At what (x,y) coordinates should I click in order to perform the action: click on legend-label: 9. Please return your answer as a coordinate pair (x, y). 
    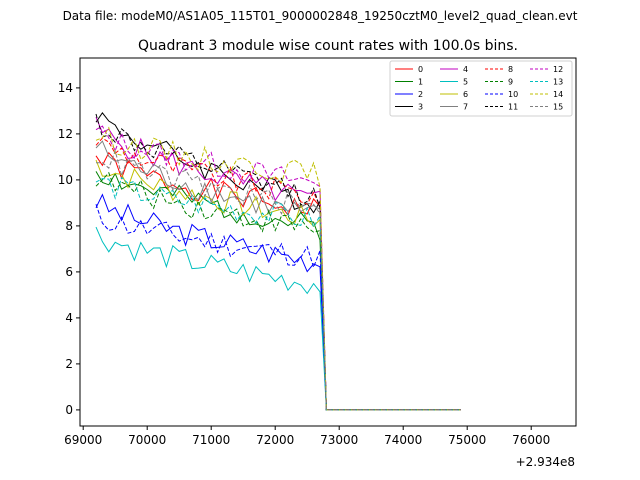
    Looking at the image, I should click on (510, 82).